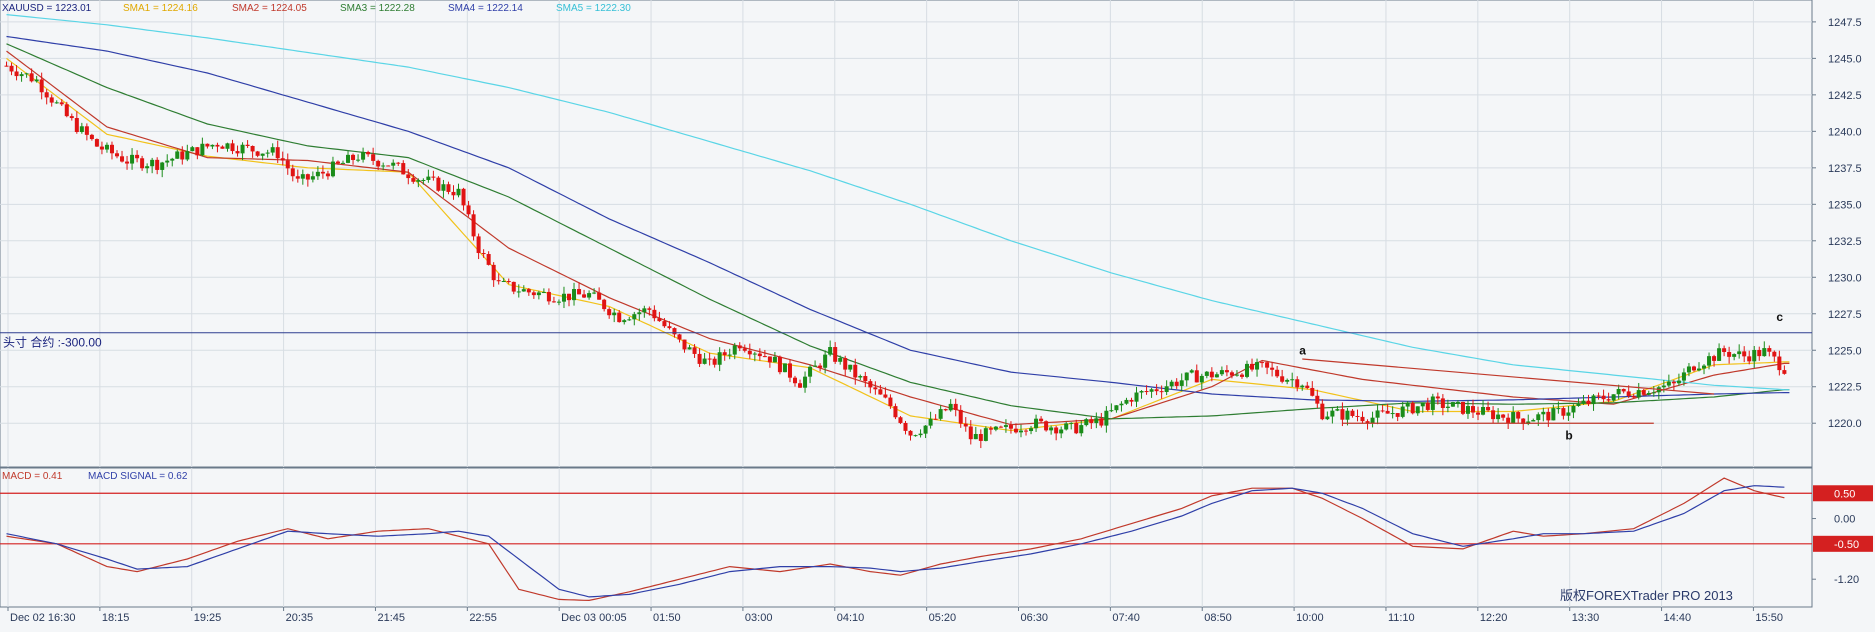 This screenshot has height=632, width=1875. What do you see at coordinates (483, 618) in the screenshot?
I see `x-tick-label: 22:55` at bounding box center [483, 618].